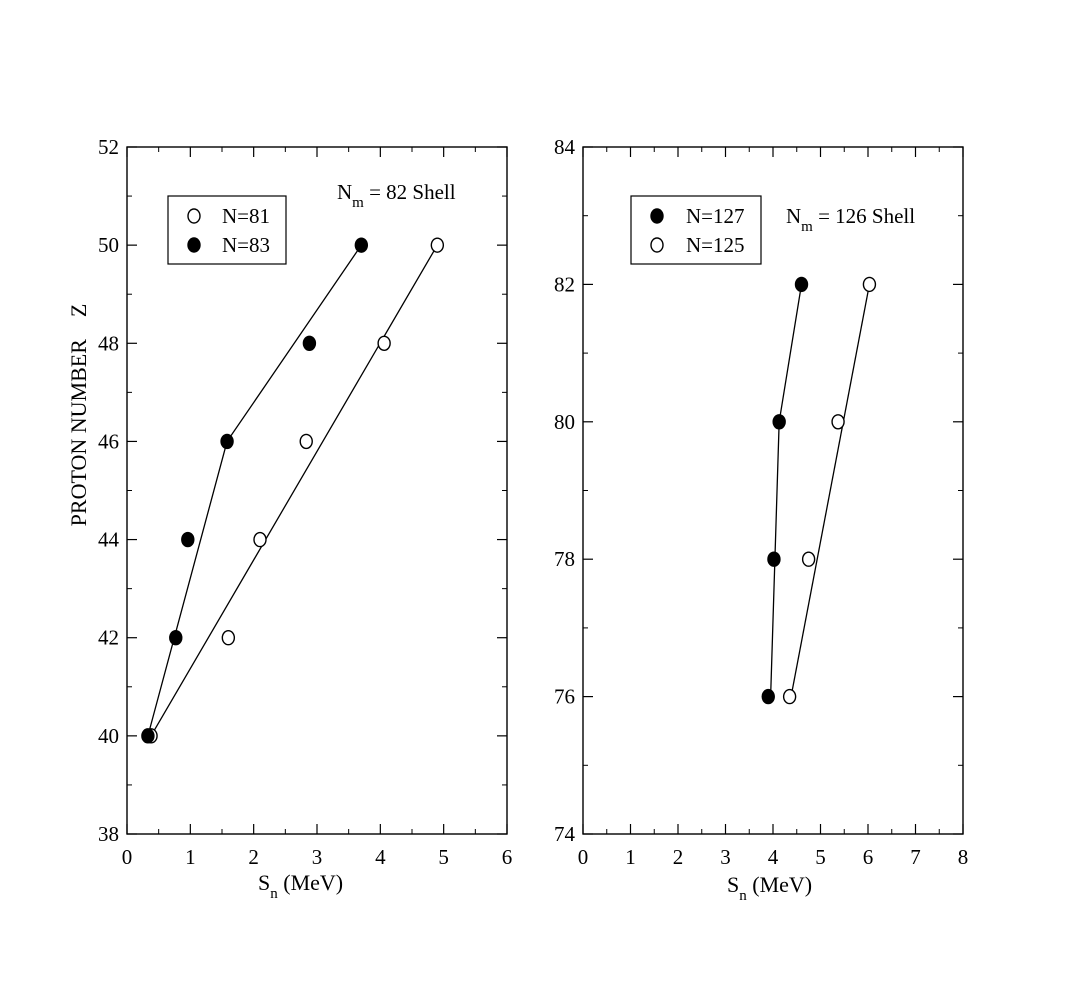  I want to click on y-tick-label: 52, so click(108, 147).